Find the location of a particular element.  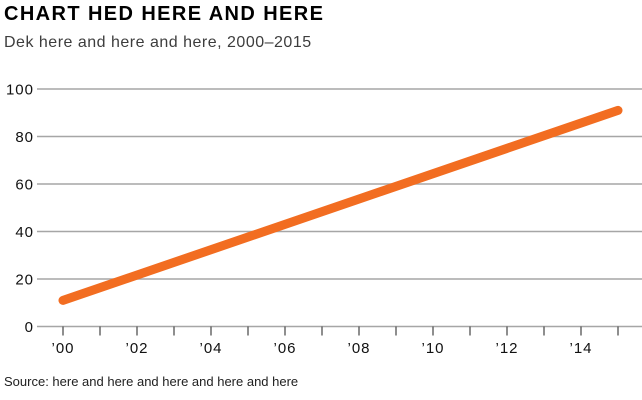

y-tick-label: 20 is located at coordinates (24, 280).